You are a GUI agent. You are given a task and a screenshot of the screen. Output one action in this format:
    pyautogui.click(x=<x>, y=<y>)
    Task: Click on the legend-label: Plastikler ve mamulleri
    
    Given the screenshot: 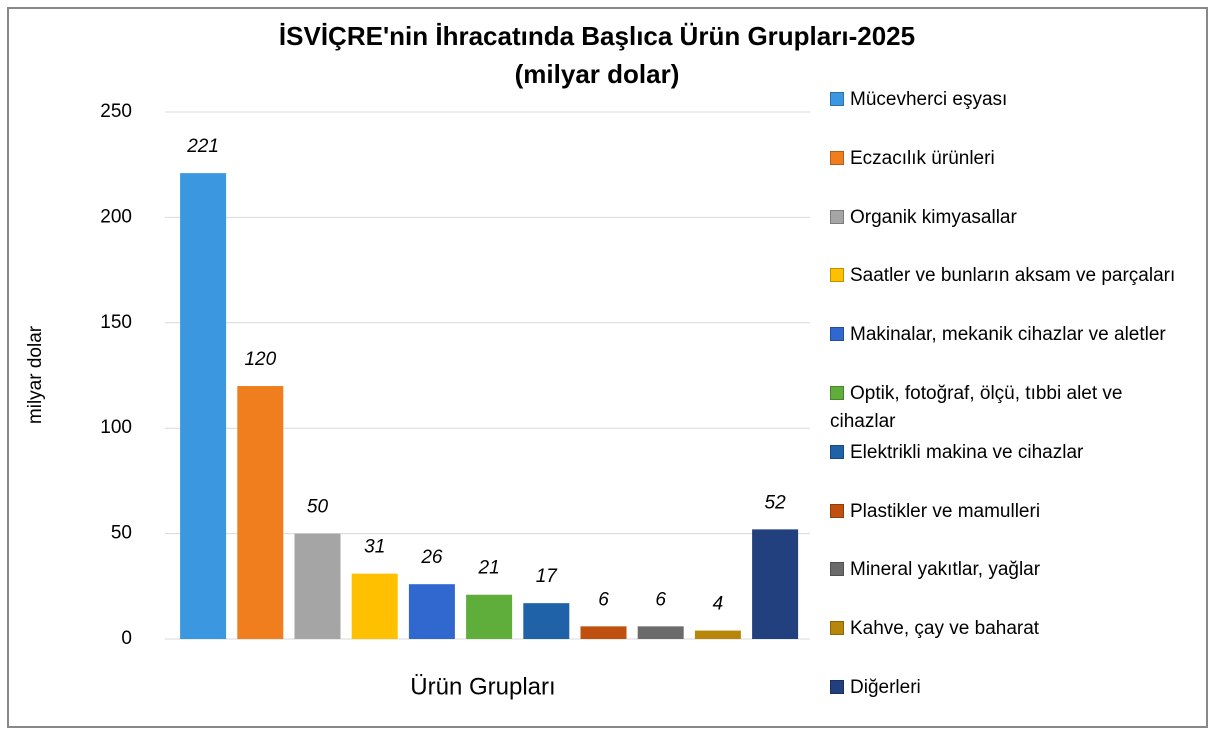 What is the action you would take?
    pyautogui.click(x=945, y=511)
    